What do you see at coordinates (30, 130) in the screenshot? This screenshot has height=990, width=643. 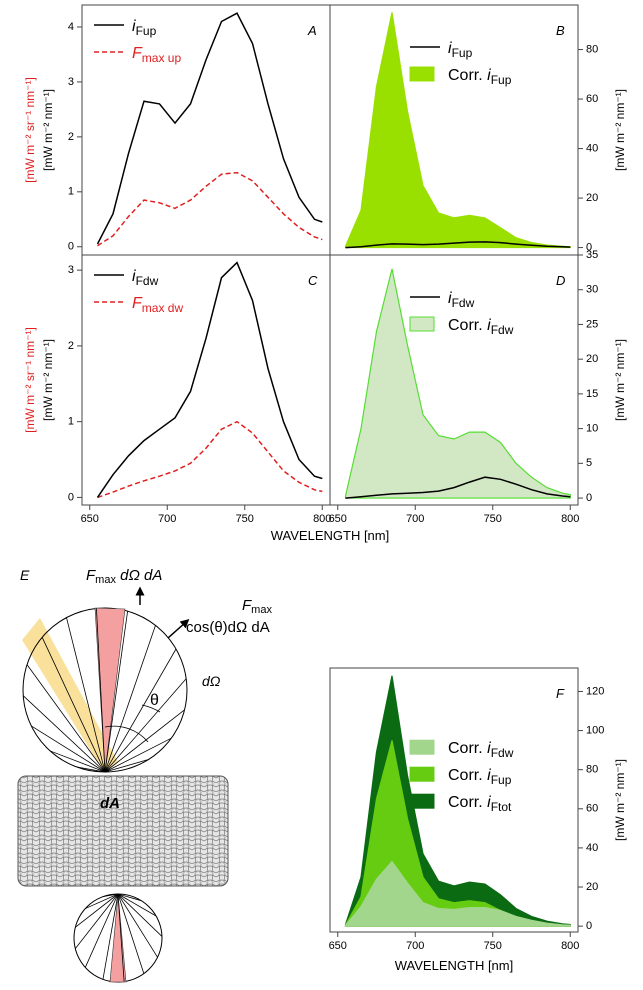 I see `y-axis-title: [mW m⁻² sr⁻¹ nm⁻¹]` at bounding box center [30, 130].